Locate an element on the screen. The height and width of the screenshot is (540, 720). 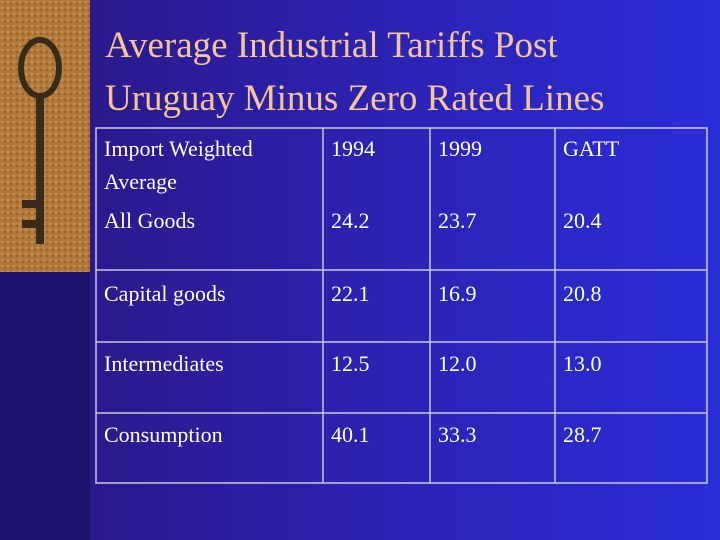
title: Average Industrial Tariffs Post is located at coordinates (331, 45).